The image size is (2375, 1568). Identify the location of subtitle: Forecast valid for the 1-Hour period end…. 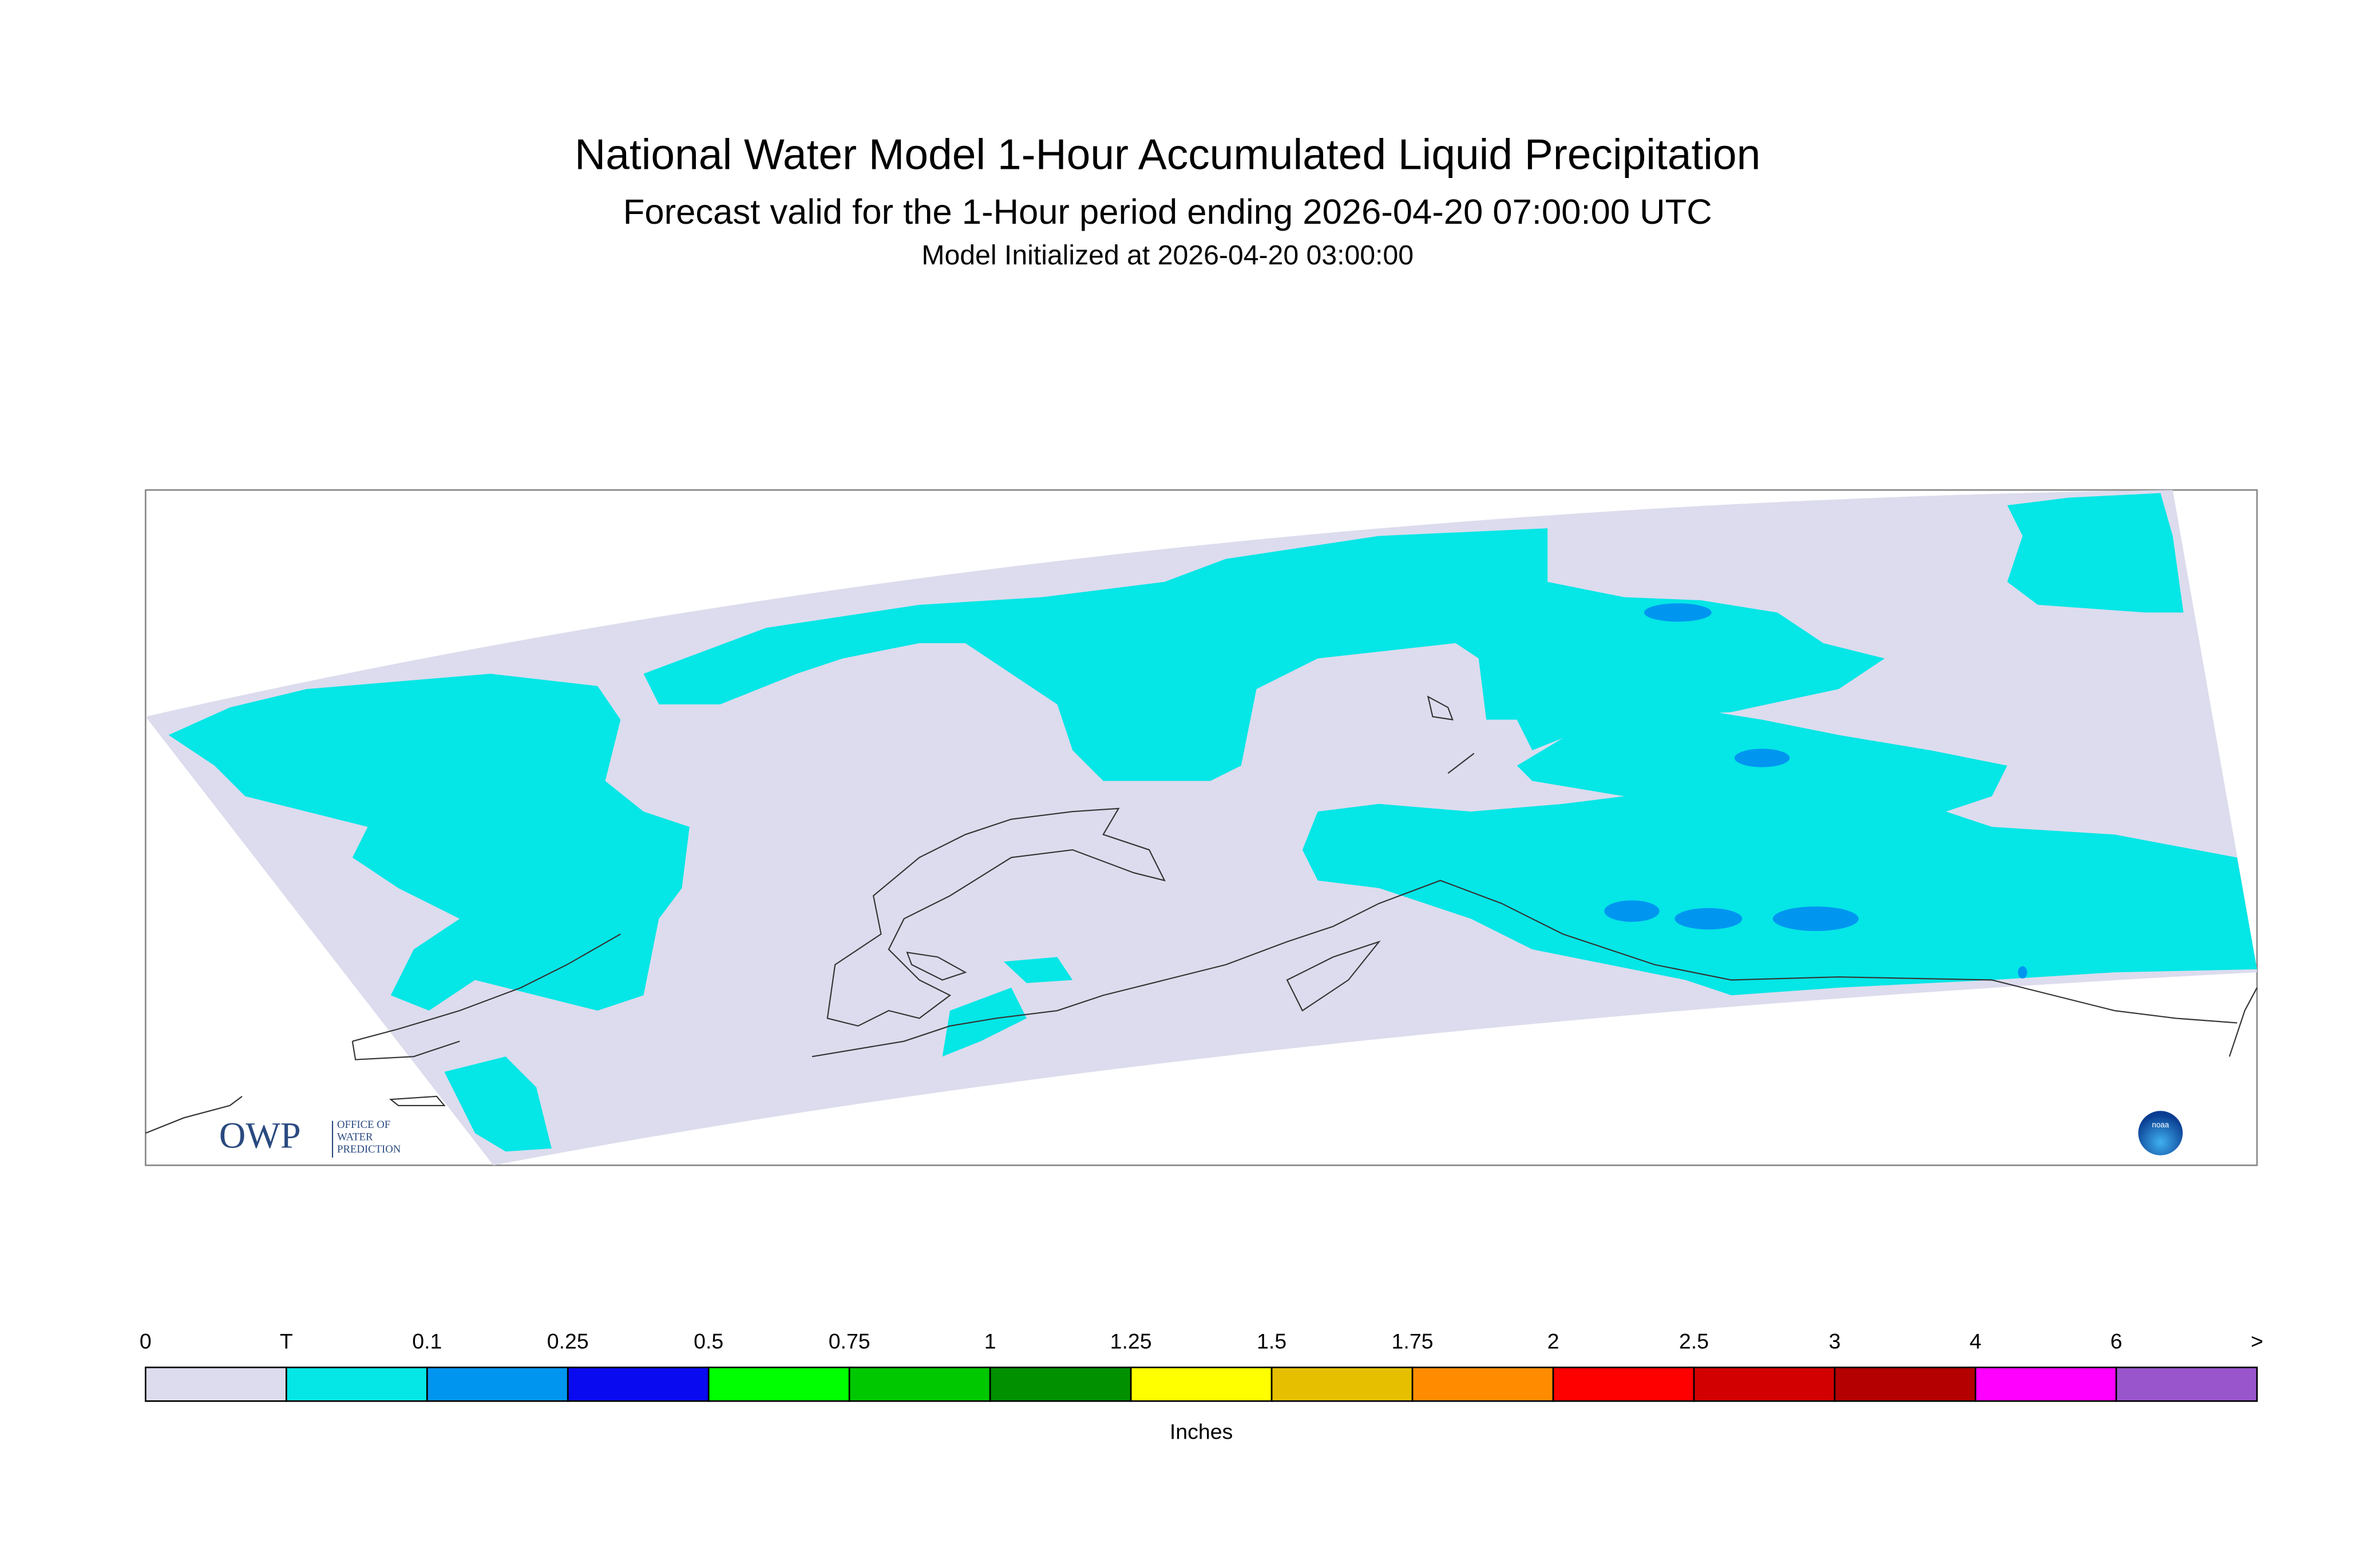
(1167, 212).